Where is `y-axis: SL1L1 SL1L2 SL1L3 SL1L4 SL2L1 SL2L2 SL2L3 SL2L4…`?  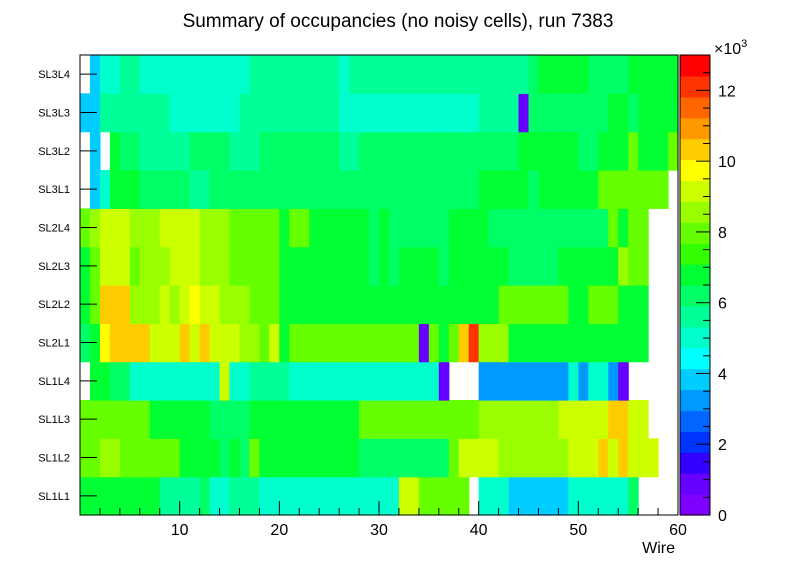
y-axis: SL1L1 SL1L2 SL1L3 SL1L4 SL2L1 SL2L2 SL2L3 SL2L4… is located at coordinates (67, 286).